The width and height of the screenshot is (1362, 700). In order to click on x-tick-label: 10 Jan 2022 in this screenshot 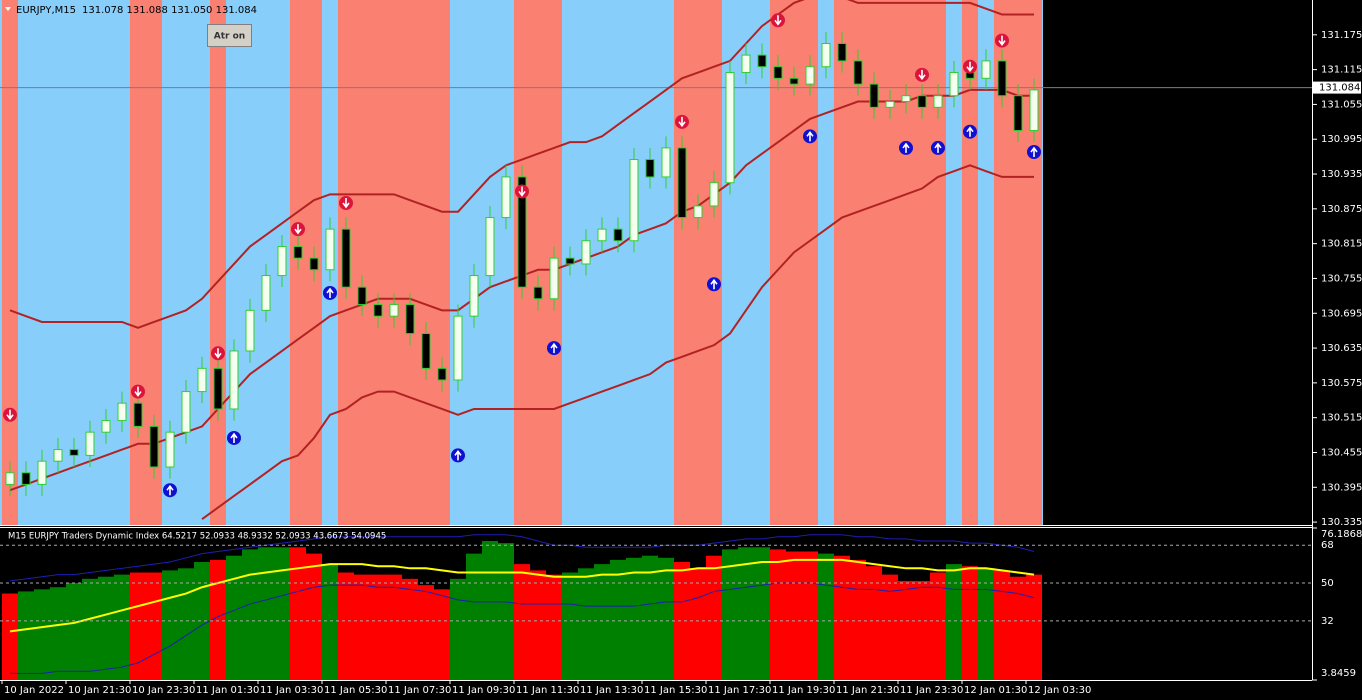, I will do `click(34, 690)`.